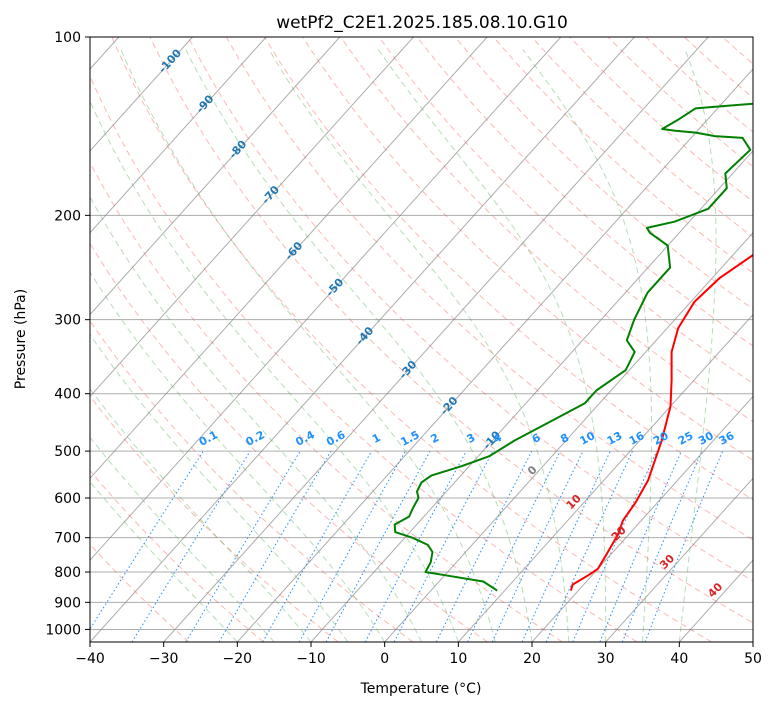 The height and width of the screenshot is (708, 775). I want to click on x-axis-ticks: −40 −30 −20 −10 0 10 20 30 40 50, so click(418, 654).